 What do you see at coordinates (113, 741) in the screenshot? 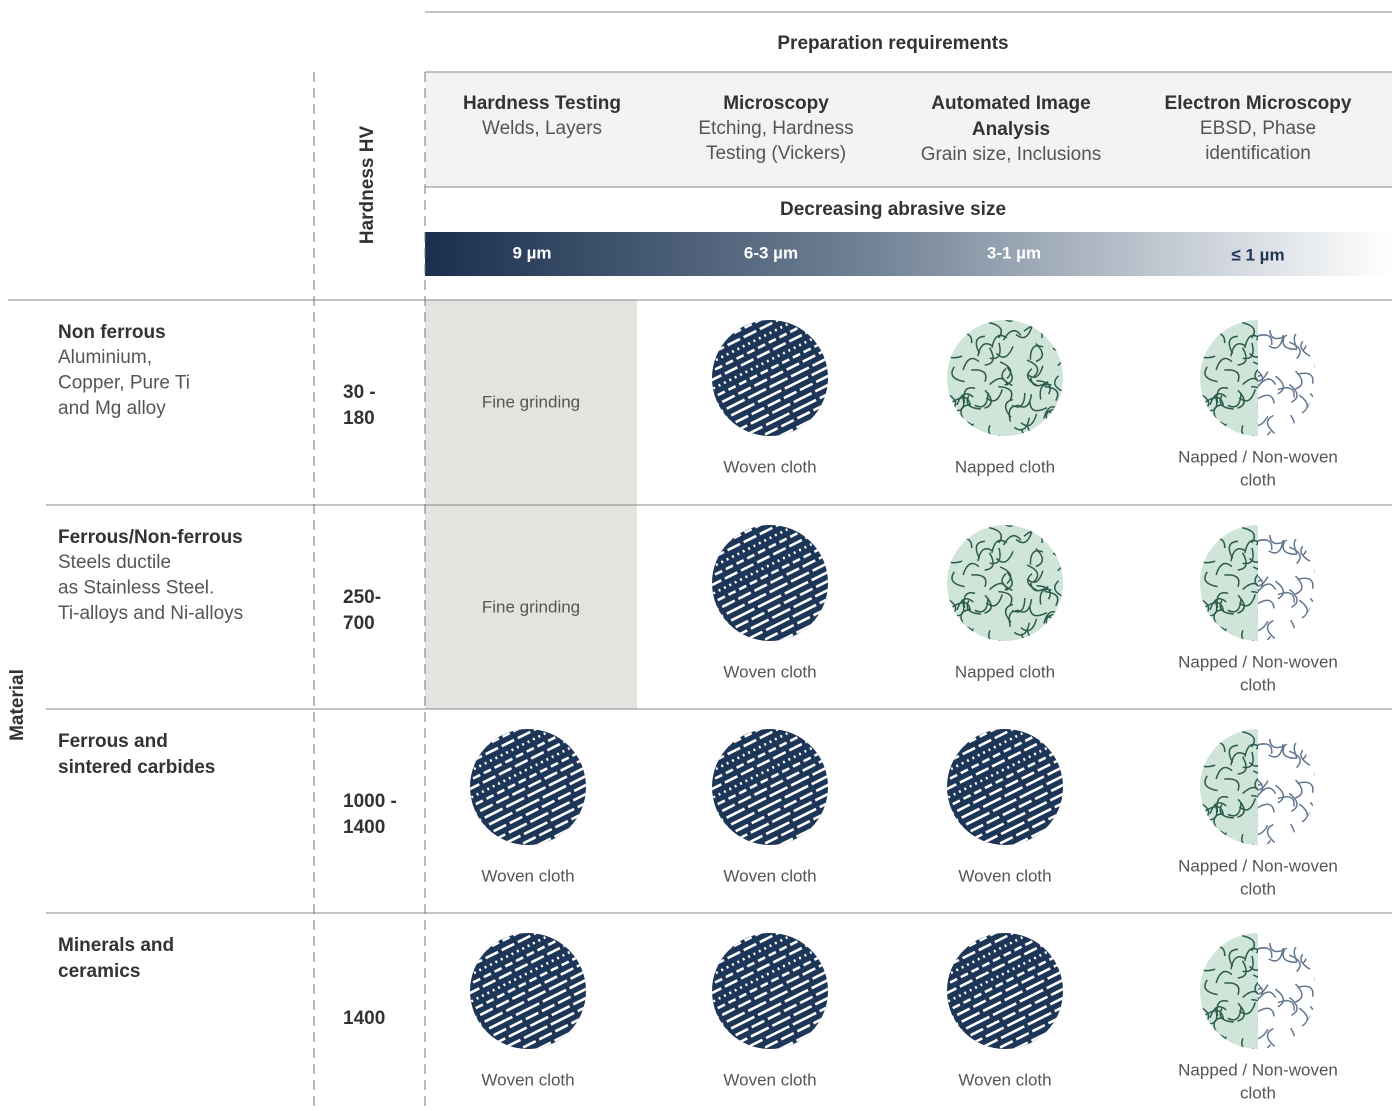
I see `material-name: Ferrous and` at bounding box center [113, 741].